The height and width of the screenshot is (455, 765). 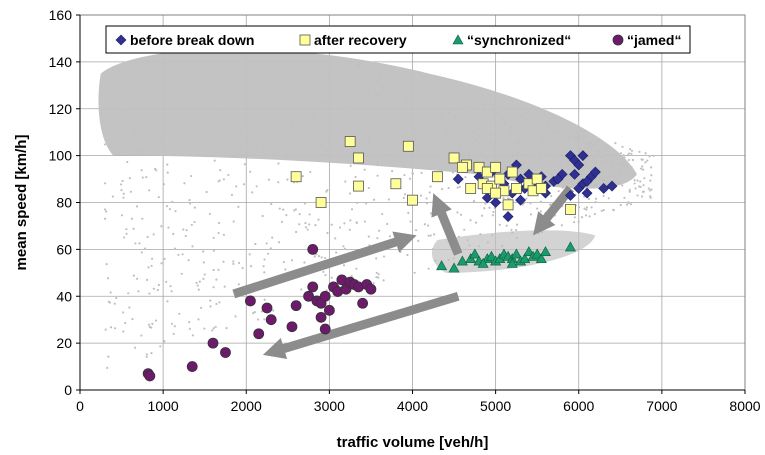 What do you see at coordinates (192, 40) in the screenshot?
I see `legend-label: before break down` at bounding box center [192, 40].